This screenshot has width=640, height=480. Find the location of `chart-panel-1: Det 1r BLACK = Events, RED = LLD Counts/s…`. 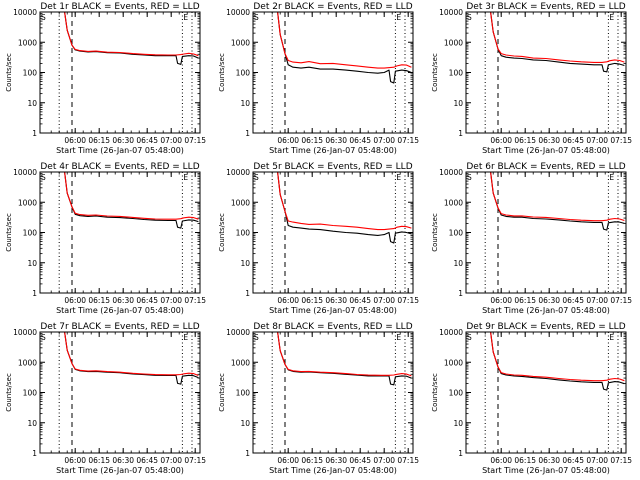

chart-panel-1: Det 1r BLACK = Events, RED = LLD Counts/s… is located at coordinates (105, 78).